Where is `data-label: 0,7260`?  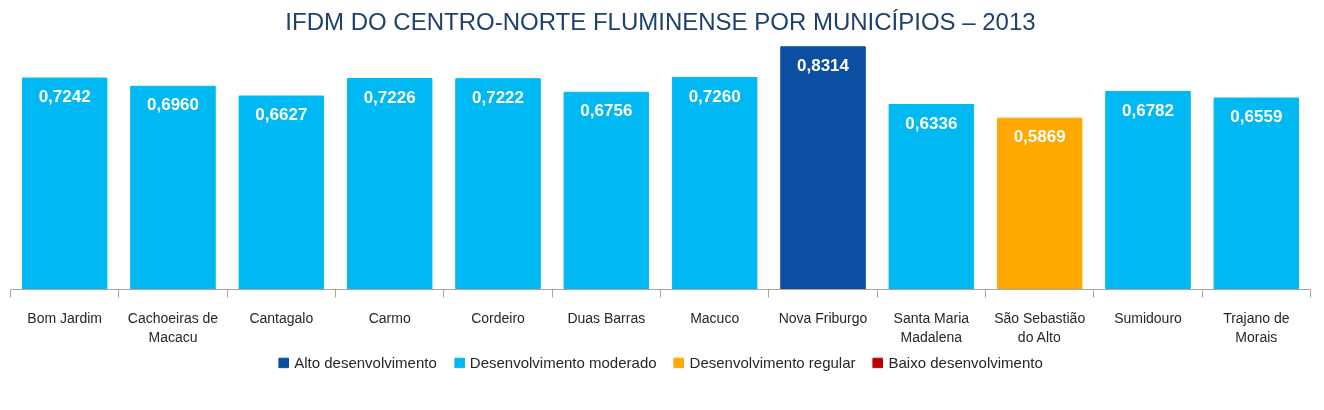
data-label: 0,7260 is located at coordinates (714, 96).